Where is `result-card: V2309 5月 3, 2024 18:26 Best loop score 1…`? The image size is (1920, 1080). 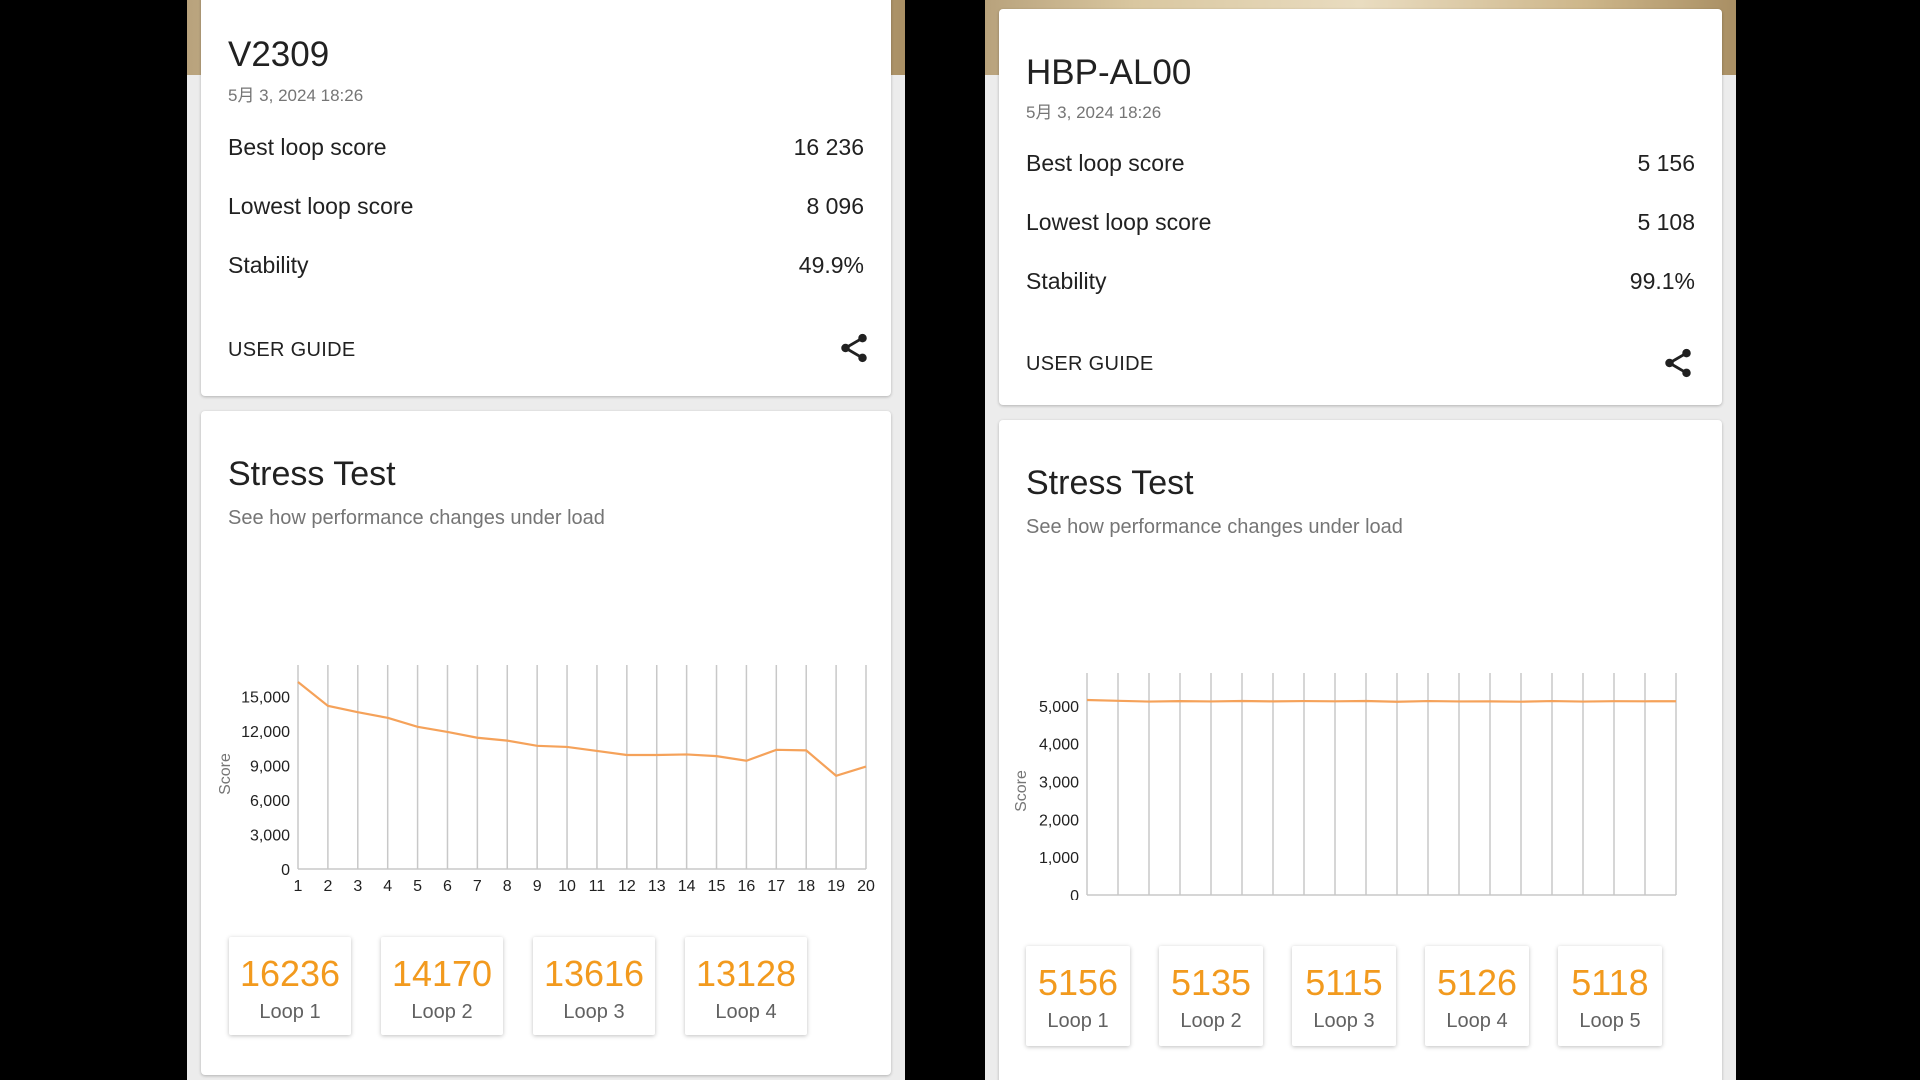
result-card: V2309 5月 3, 2024 18:26 Best loop score 1… is located at coordinates (546, 198).